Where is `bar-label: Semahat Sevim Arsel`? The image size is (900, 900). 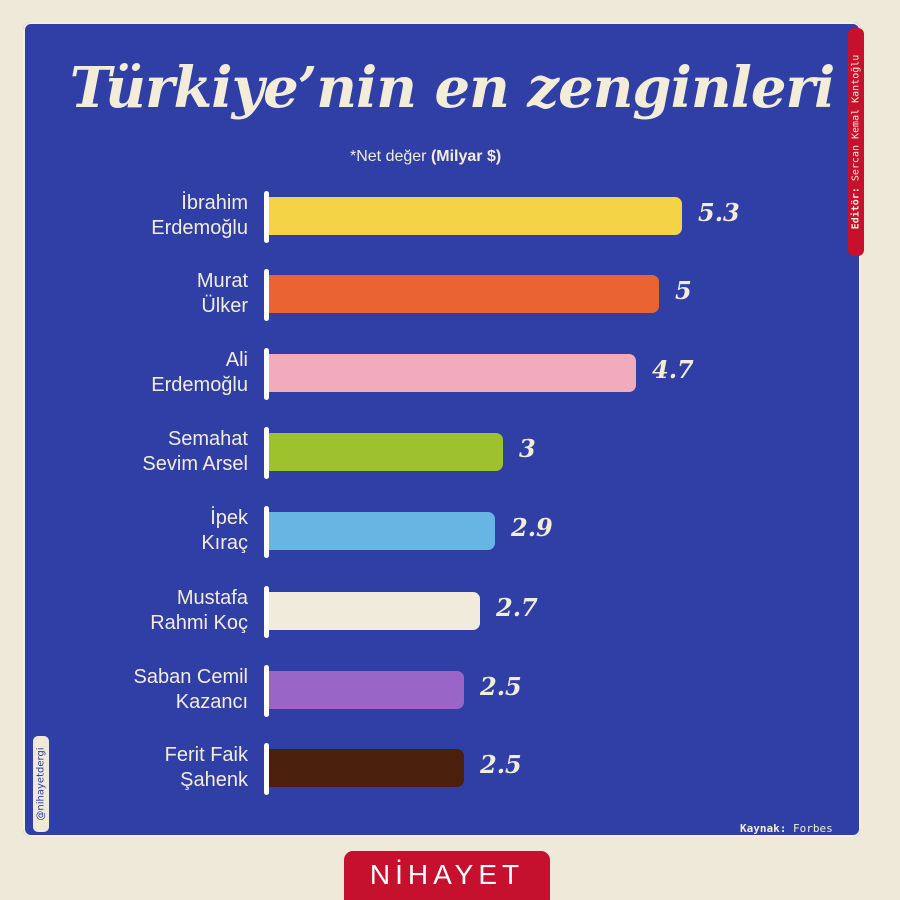
bar-label: Semahat Sevim Arsel is located at coordinates (195, 452).